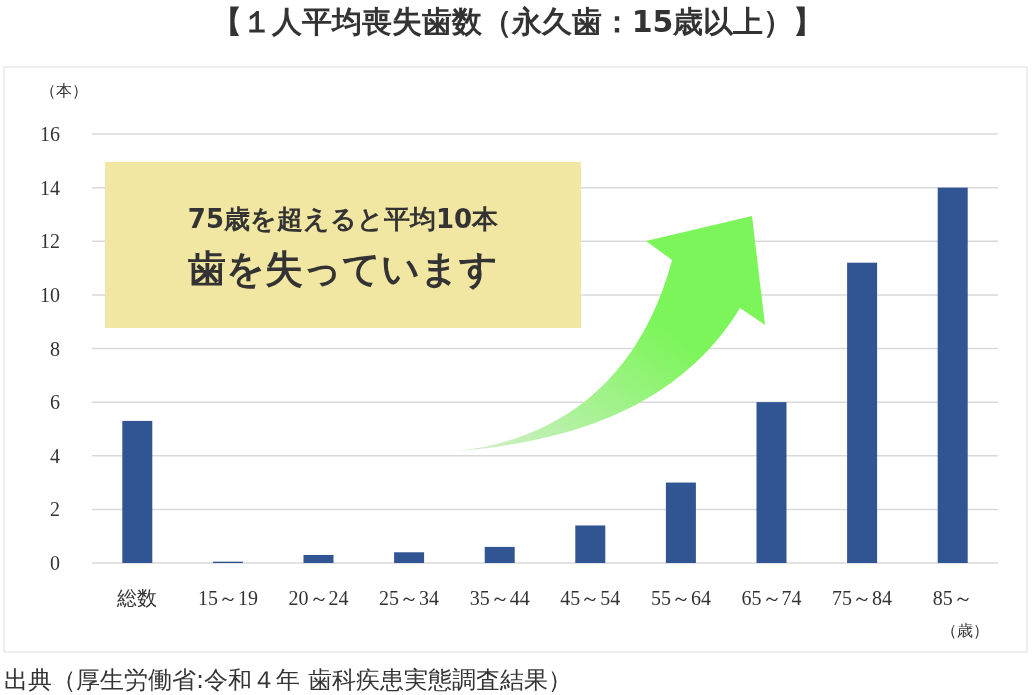 This screenshot has width=1035, height=695. Describe the element at coordinates (965, 630) in the screenshot. I see `x-axis-title: （歳）` at that location.